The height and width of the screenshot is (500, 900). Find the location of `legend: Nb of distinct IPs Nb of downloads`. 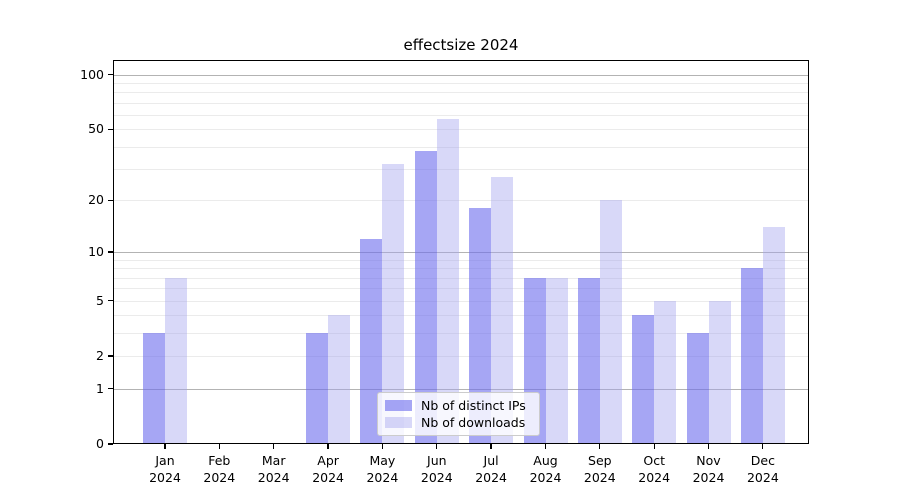

legend: Nb of distinct IPs Nb of downloads is located at coordinates (458, 414).